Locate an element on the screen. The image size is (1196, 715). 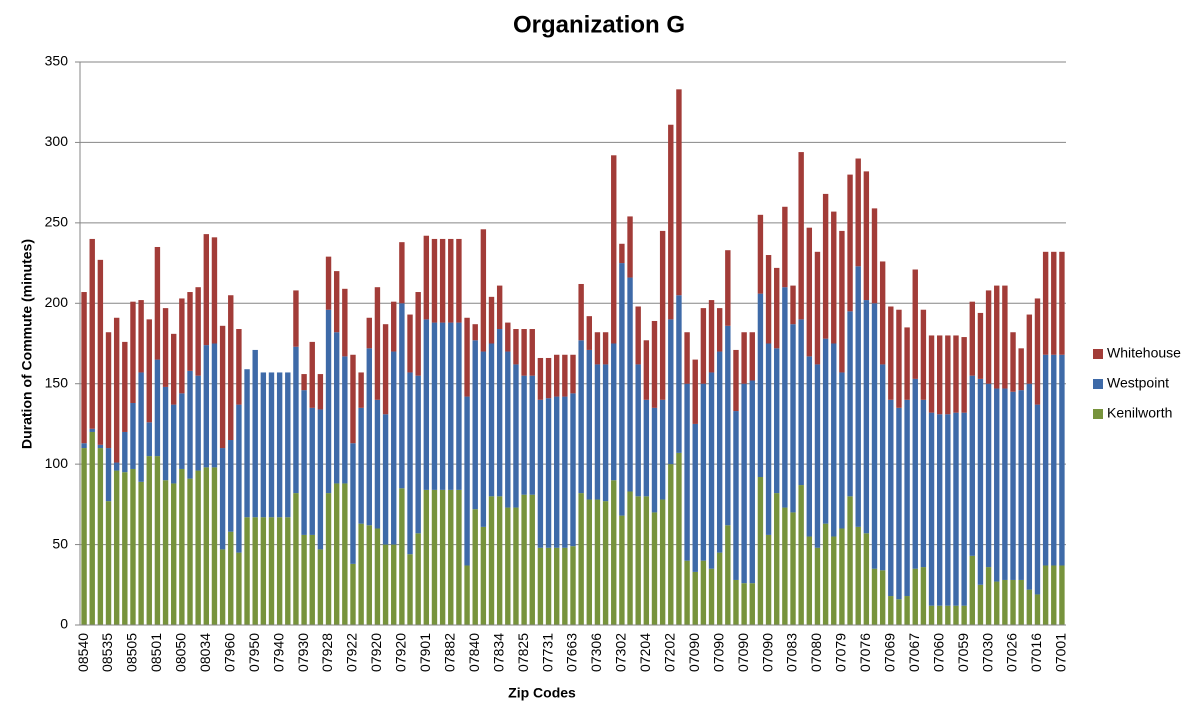
x-tick-label: 07080 is located at coordinates (816, 652).